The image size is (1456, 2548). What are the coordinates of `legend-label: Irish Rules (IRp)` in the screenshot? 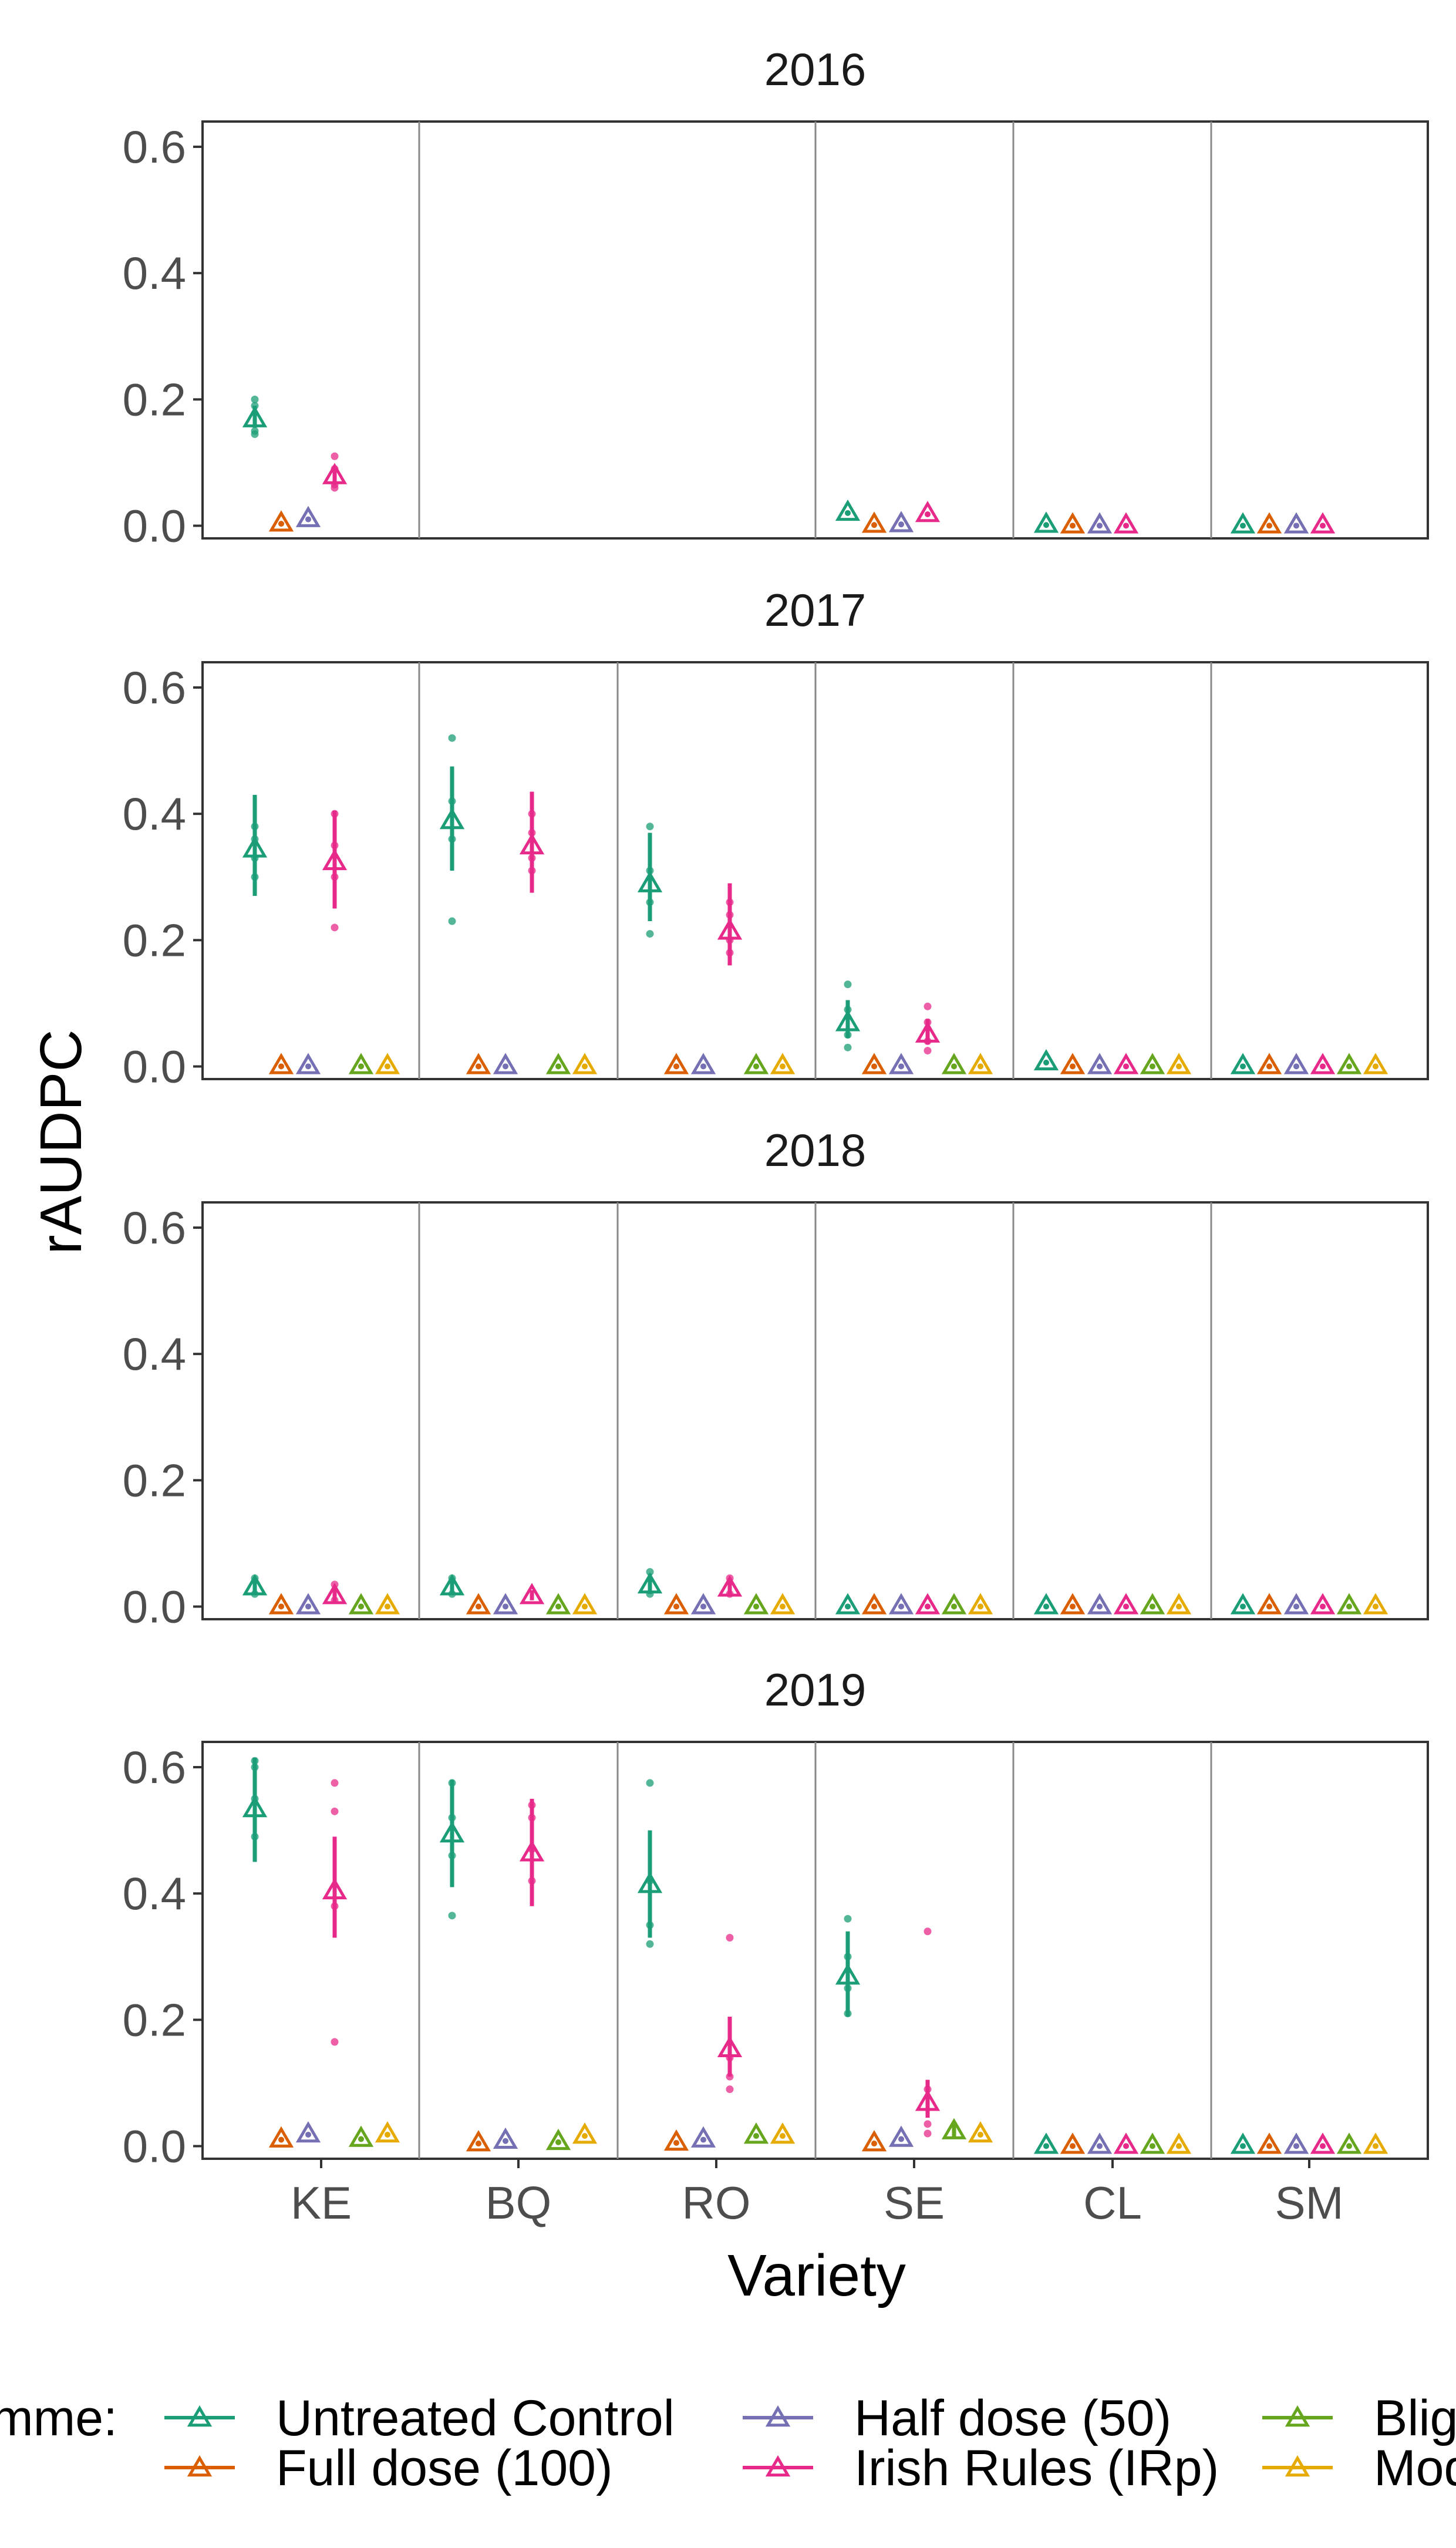 It's located at (1036, 2468).